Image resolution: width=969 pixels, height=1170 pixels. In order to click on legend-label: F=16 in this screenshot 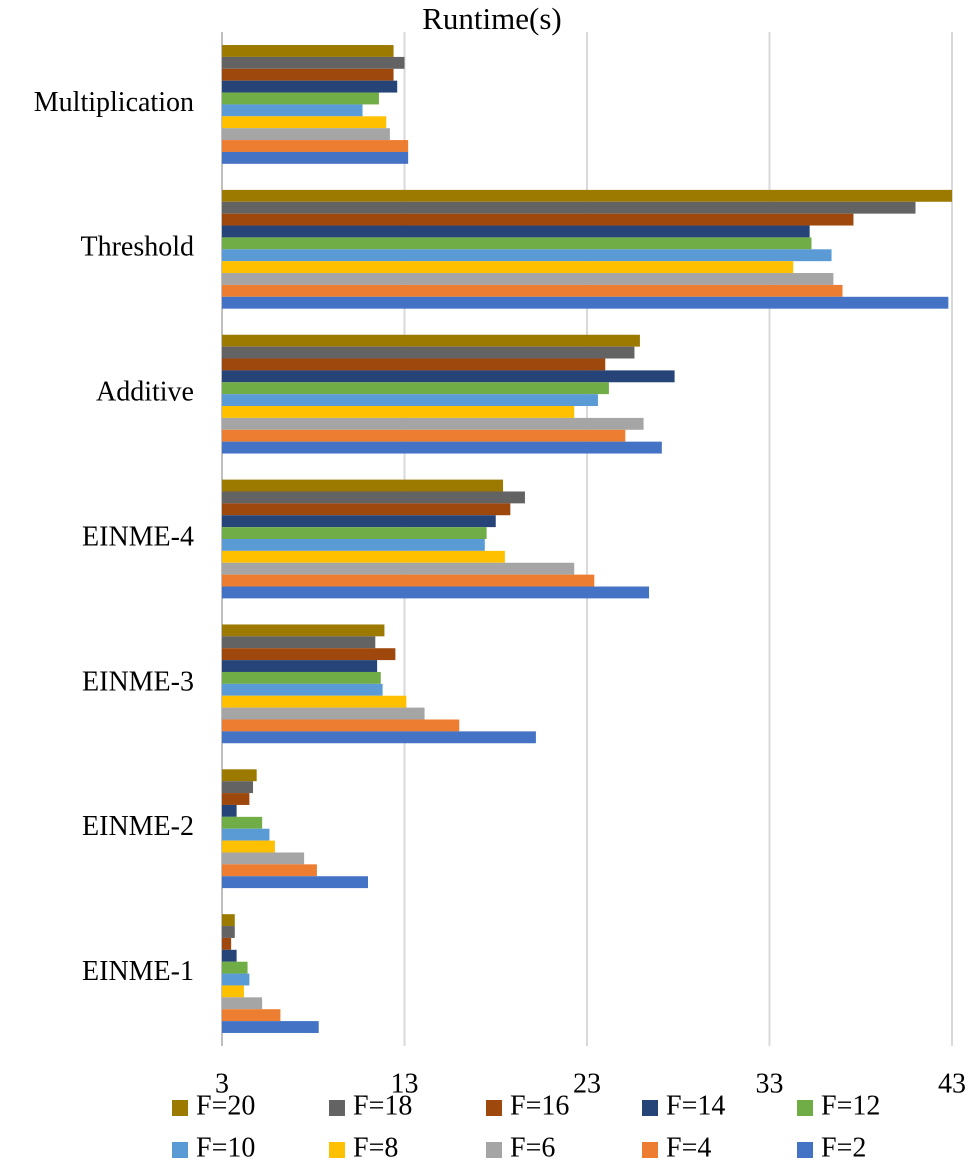, I will do `click(539, 1105)`.